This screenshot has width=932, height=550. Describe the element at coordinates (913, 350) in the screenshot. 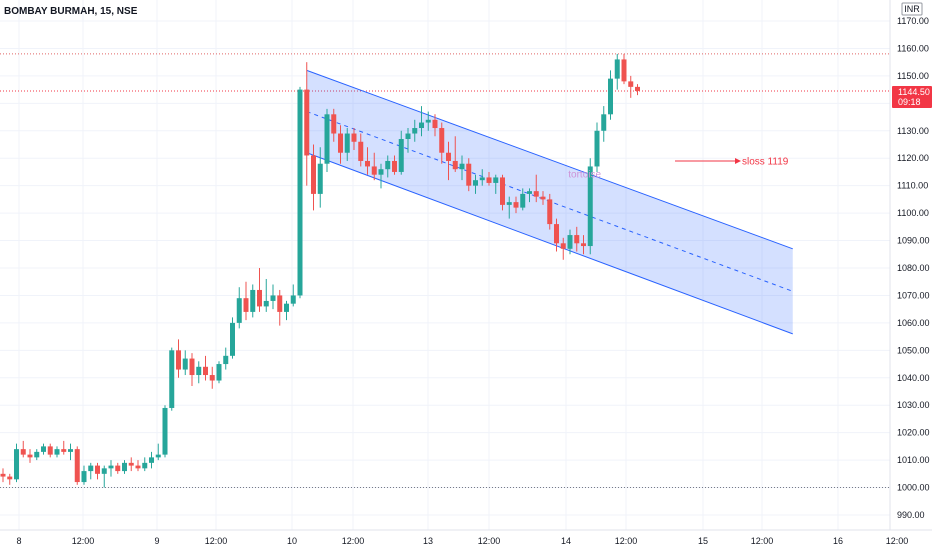

I see `y-tick-label: 1050.00` at that location.